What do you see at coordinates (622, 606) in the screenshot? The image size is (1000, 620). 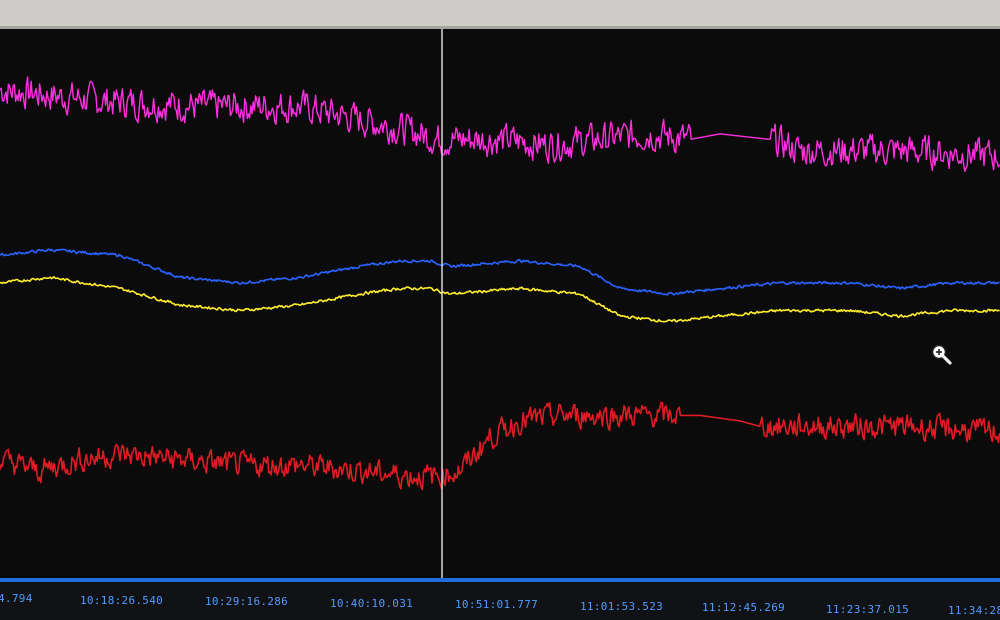 I see `x-tick-label: 11:01:53.523` at bounding box center [622, 606].